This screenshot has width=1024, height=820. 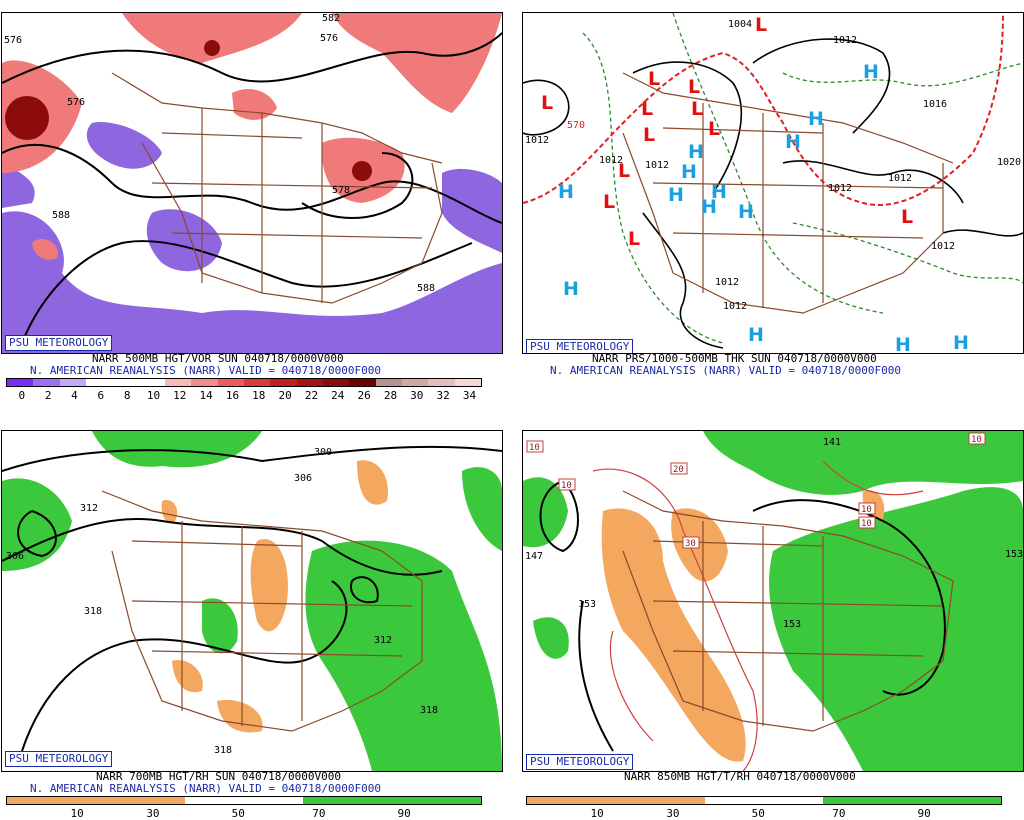 What do you see at coordinates (390, 395) in the screenshot?
I see `scale-tick-label: 28` at bounding box center [390, 395].